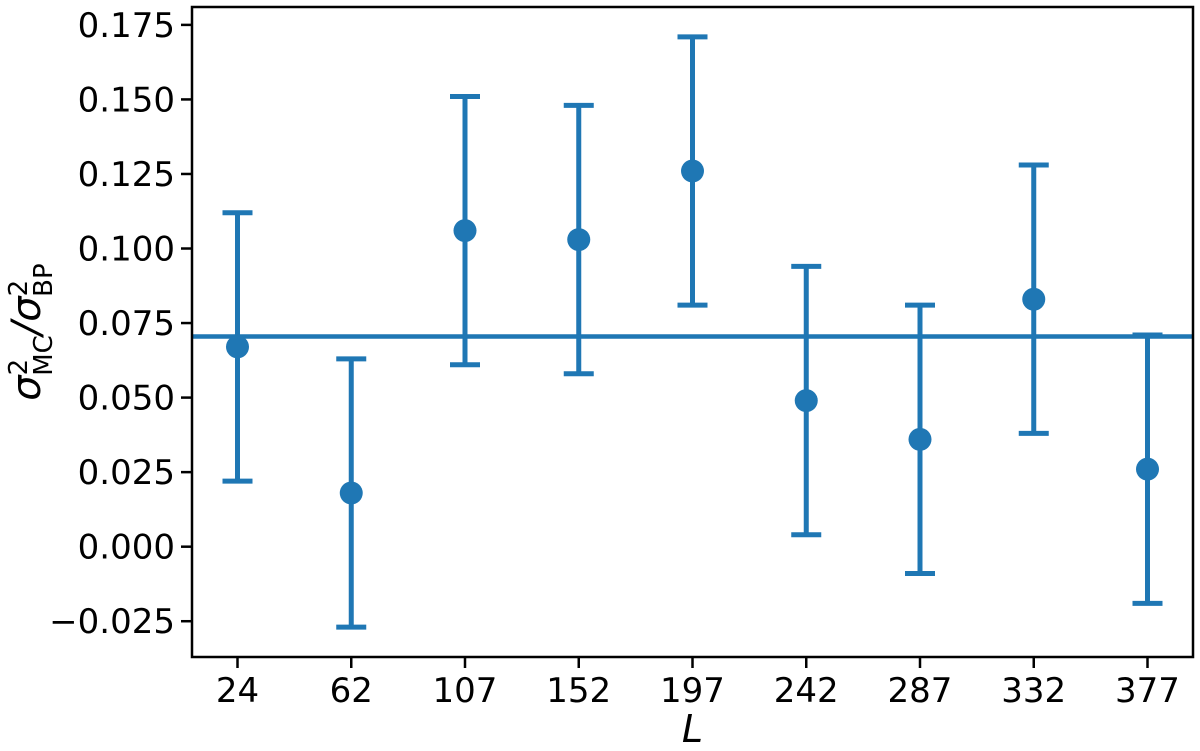  I want to click on y-axis-label-part: MC, so click(44, 355).